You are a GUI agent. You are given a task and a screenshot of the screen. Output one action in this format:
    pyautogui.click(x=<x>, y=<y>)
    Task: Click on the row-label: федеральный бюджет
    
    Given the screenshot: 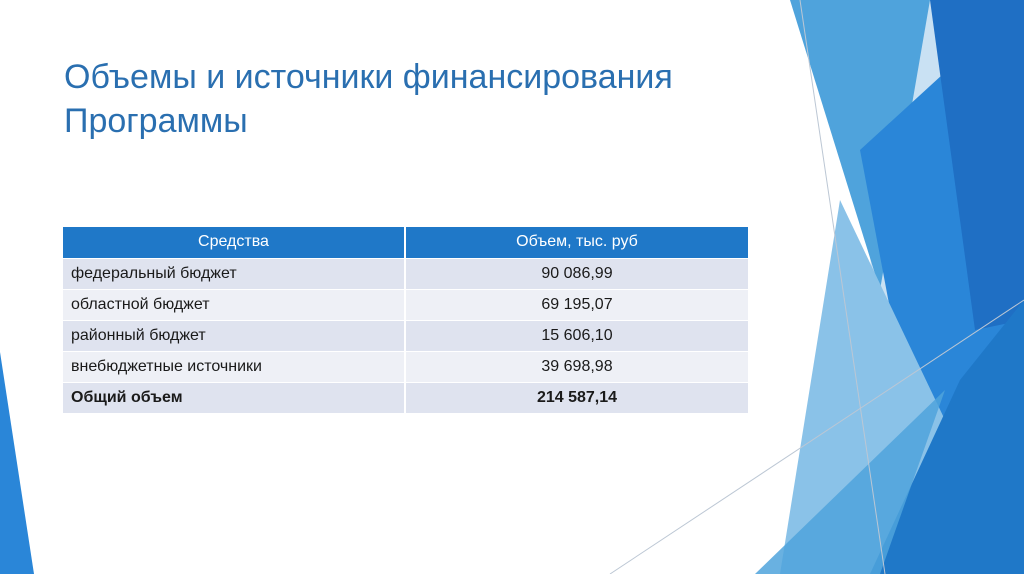 What is the action you would take?
    pyautogui.click(x=234, y=274)
    